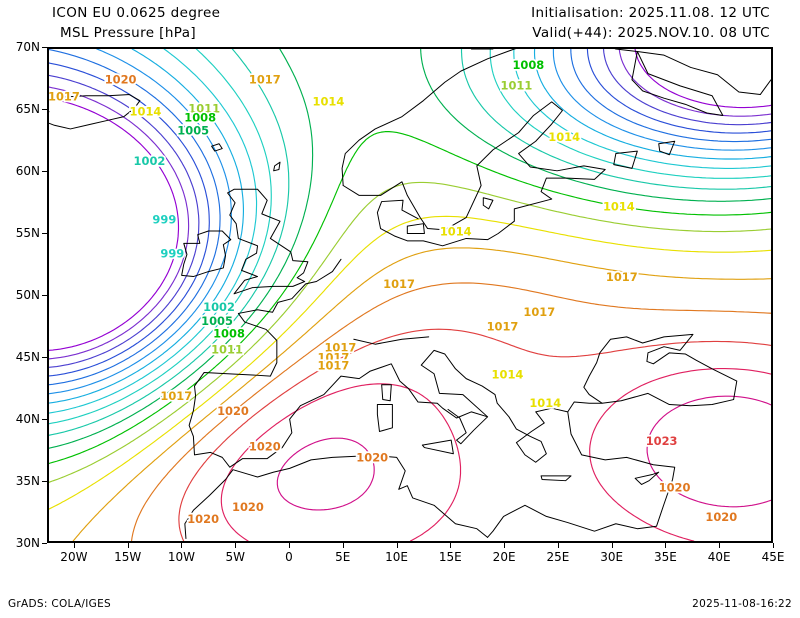 This screenshot has height=618, width=800. I want to click on initialisation-time: Initialisation: 2025.11.08. 12 UTC, so click(650, 13).